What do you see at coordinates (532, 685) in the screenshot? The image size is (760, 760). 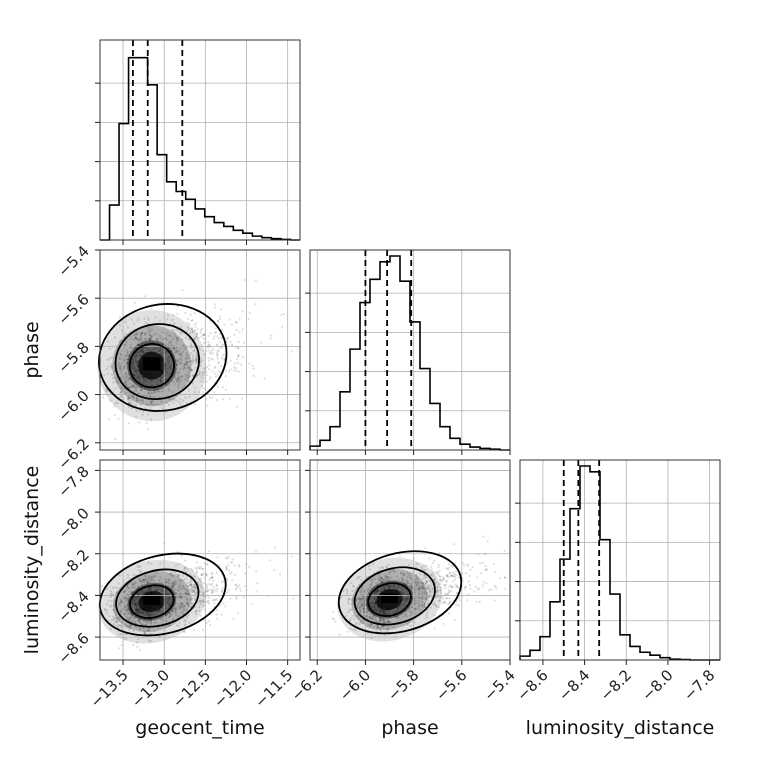 I see `xtick-label-luminosity-distance-0: −8.6` at bounding box center [532, 685].